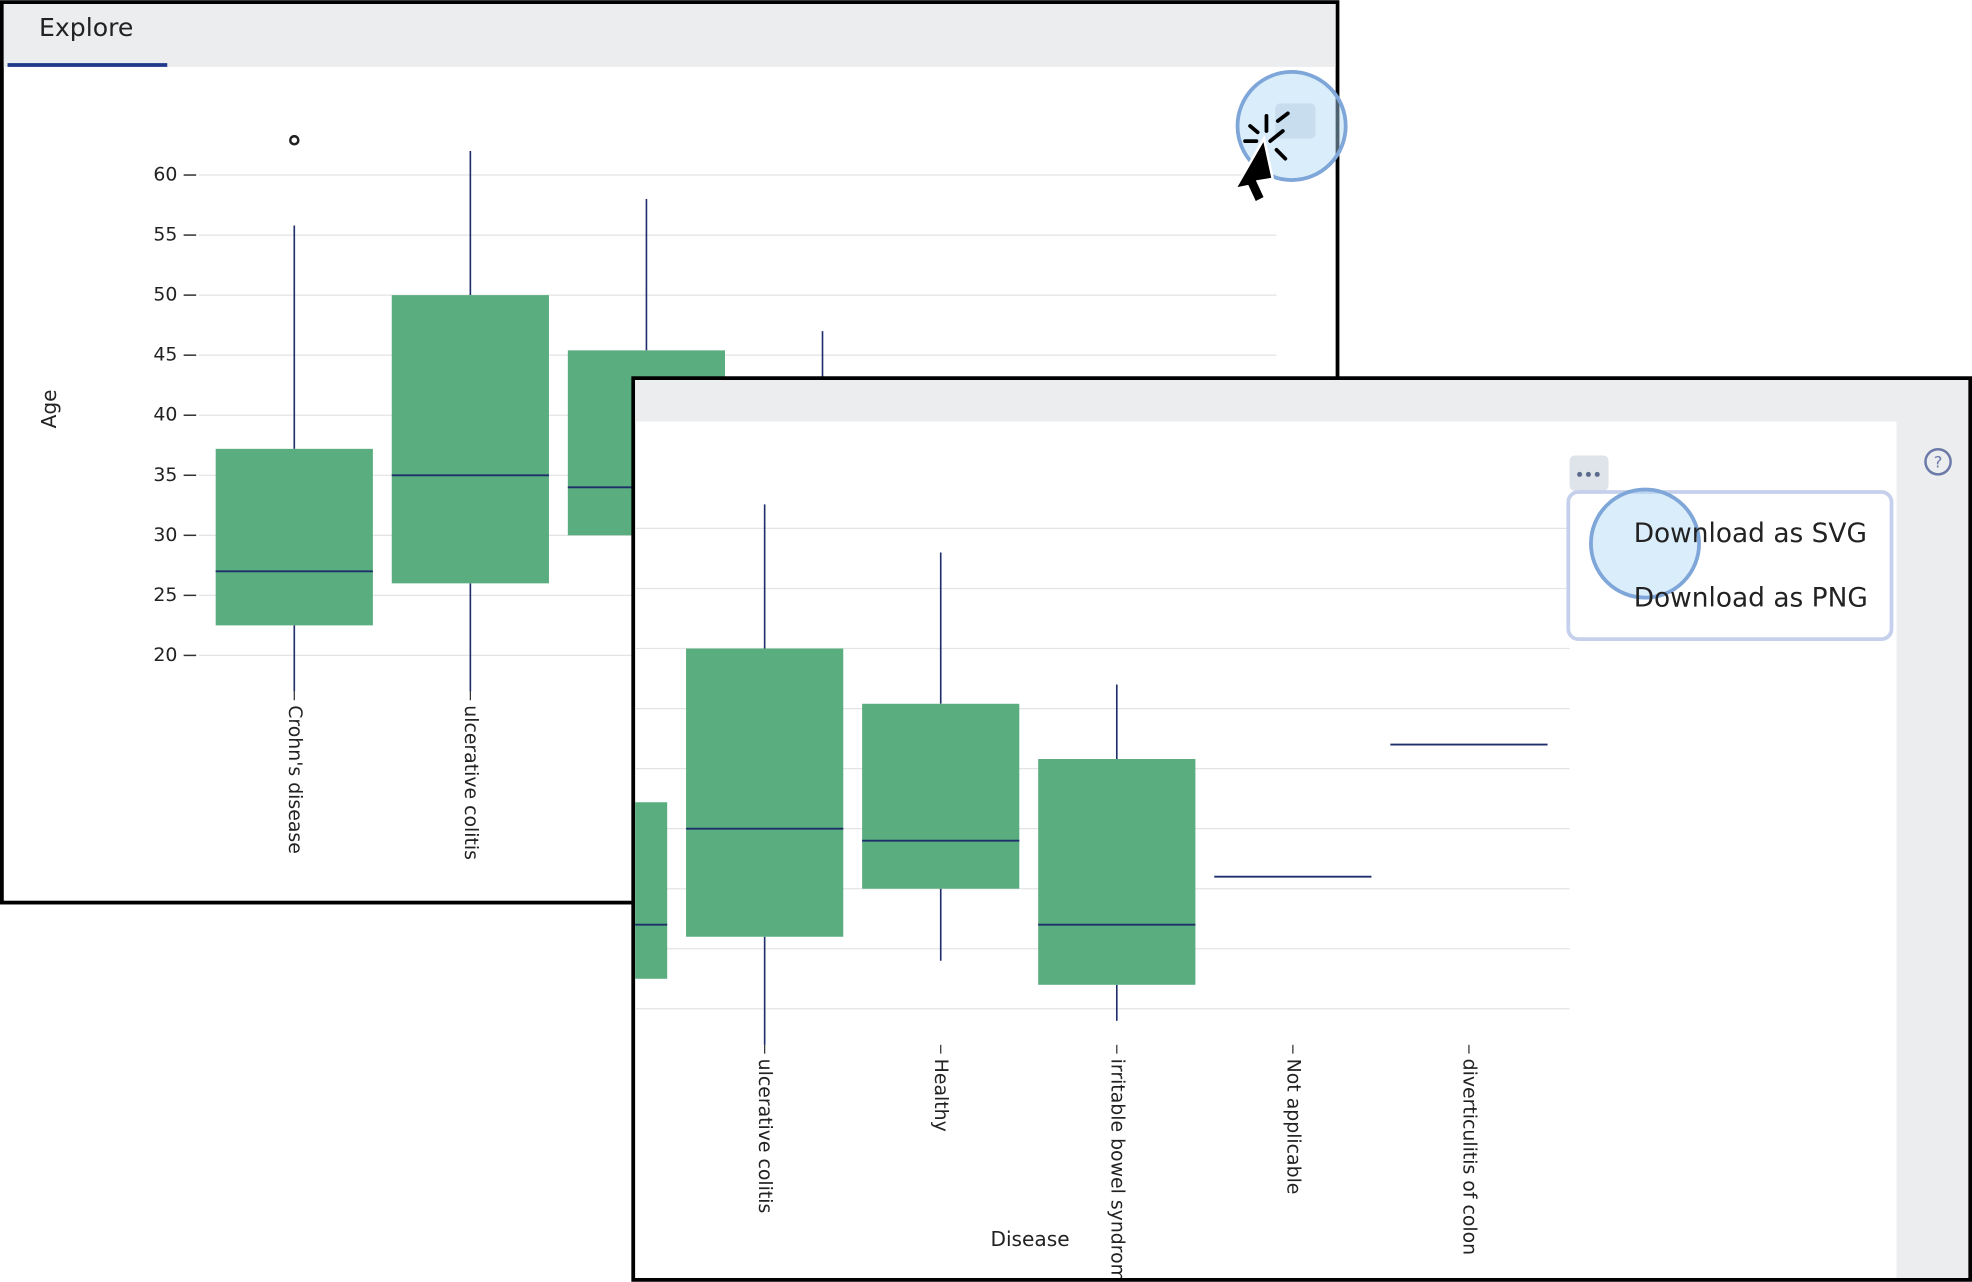  What do you see at coordinates (165, 535) in the screenshot?
I see `y-tick-label: 30` at bounding box center [165, 535].